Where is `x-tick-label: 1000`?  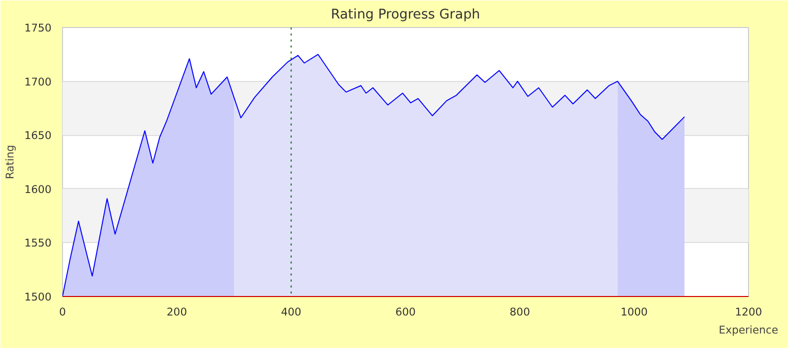 x-tick-label: 1000 is located at coordinates (634, 312).